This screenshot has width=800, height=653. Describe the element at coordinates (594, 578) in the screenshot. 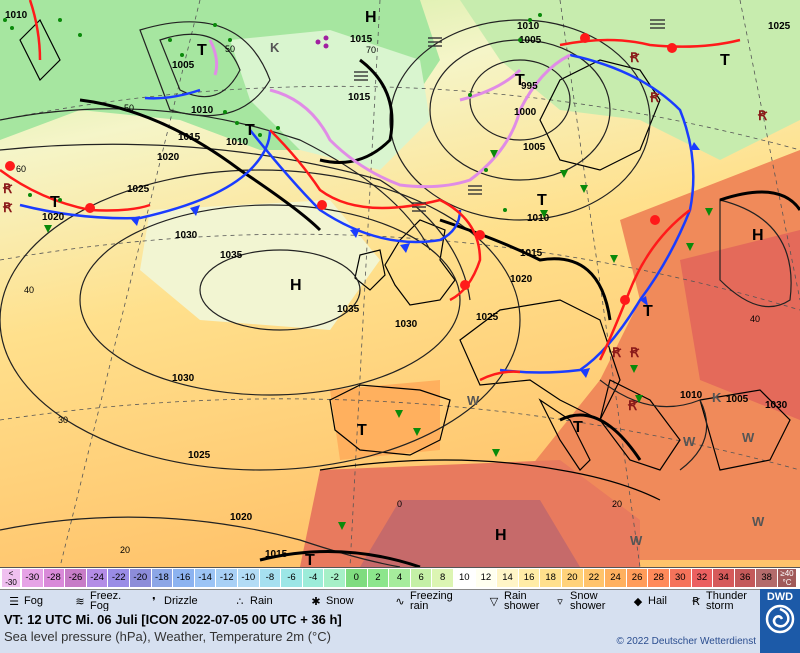

I see `scale-step: 22` at that location.